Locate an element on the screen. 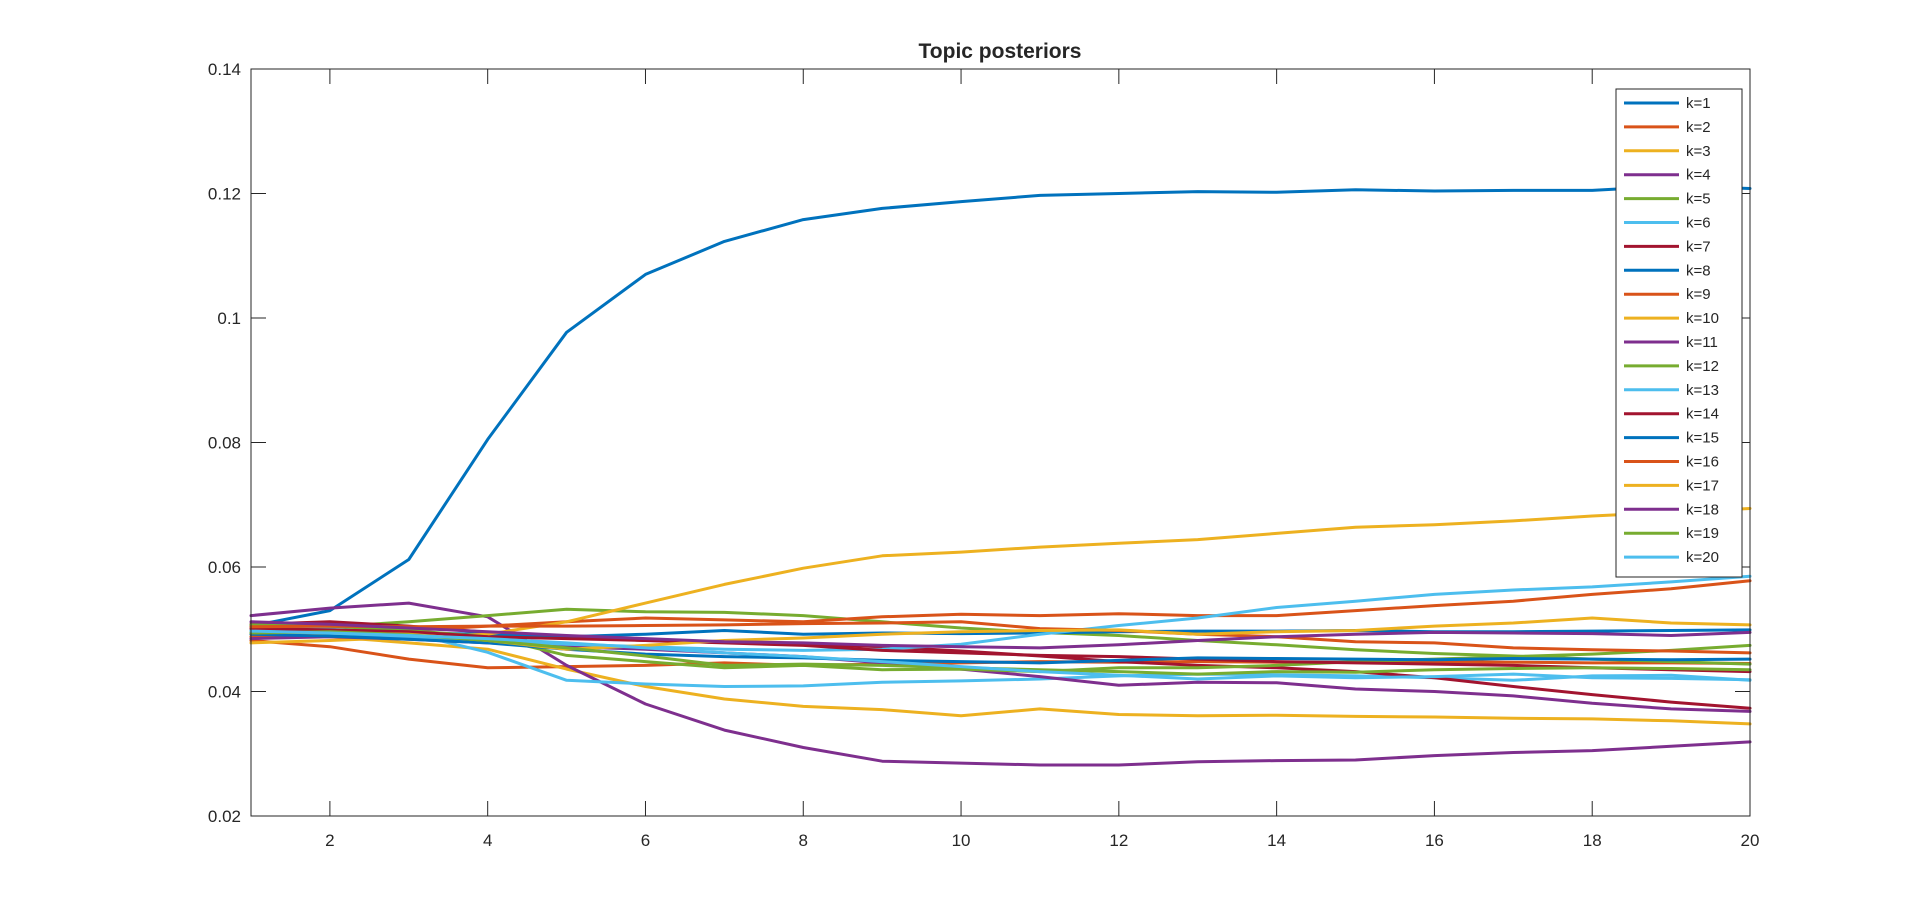  y-tick-label: 0.08 is located at coordinates (224, 443).